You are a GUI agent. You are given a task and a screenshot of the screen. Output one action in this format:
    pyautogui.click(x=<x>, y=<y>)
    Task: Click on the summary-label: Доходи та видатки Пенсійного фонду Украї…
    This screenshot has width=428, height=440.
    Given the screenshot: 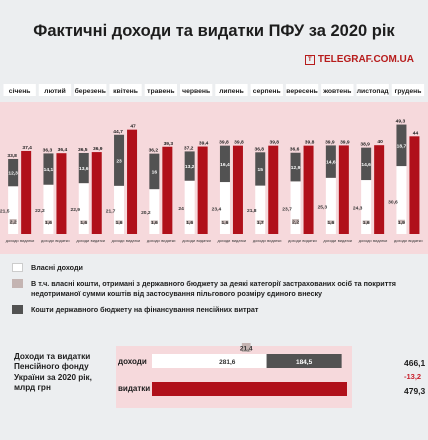 What is the action you would take?
    pyautogui.click(x=53, y=372)
    